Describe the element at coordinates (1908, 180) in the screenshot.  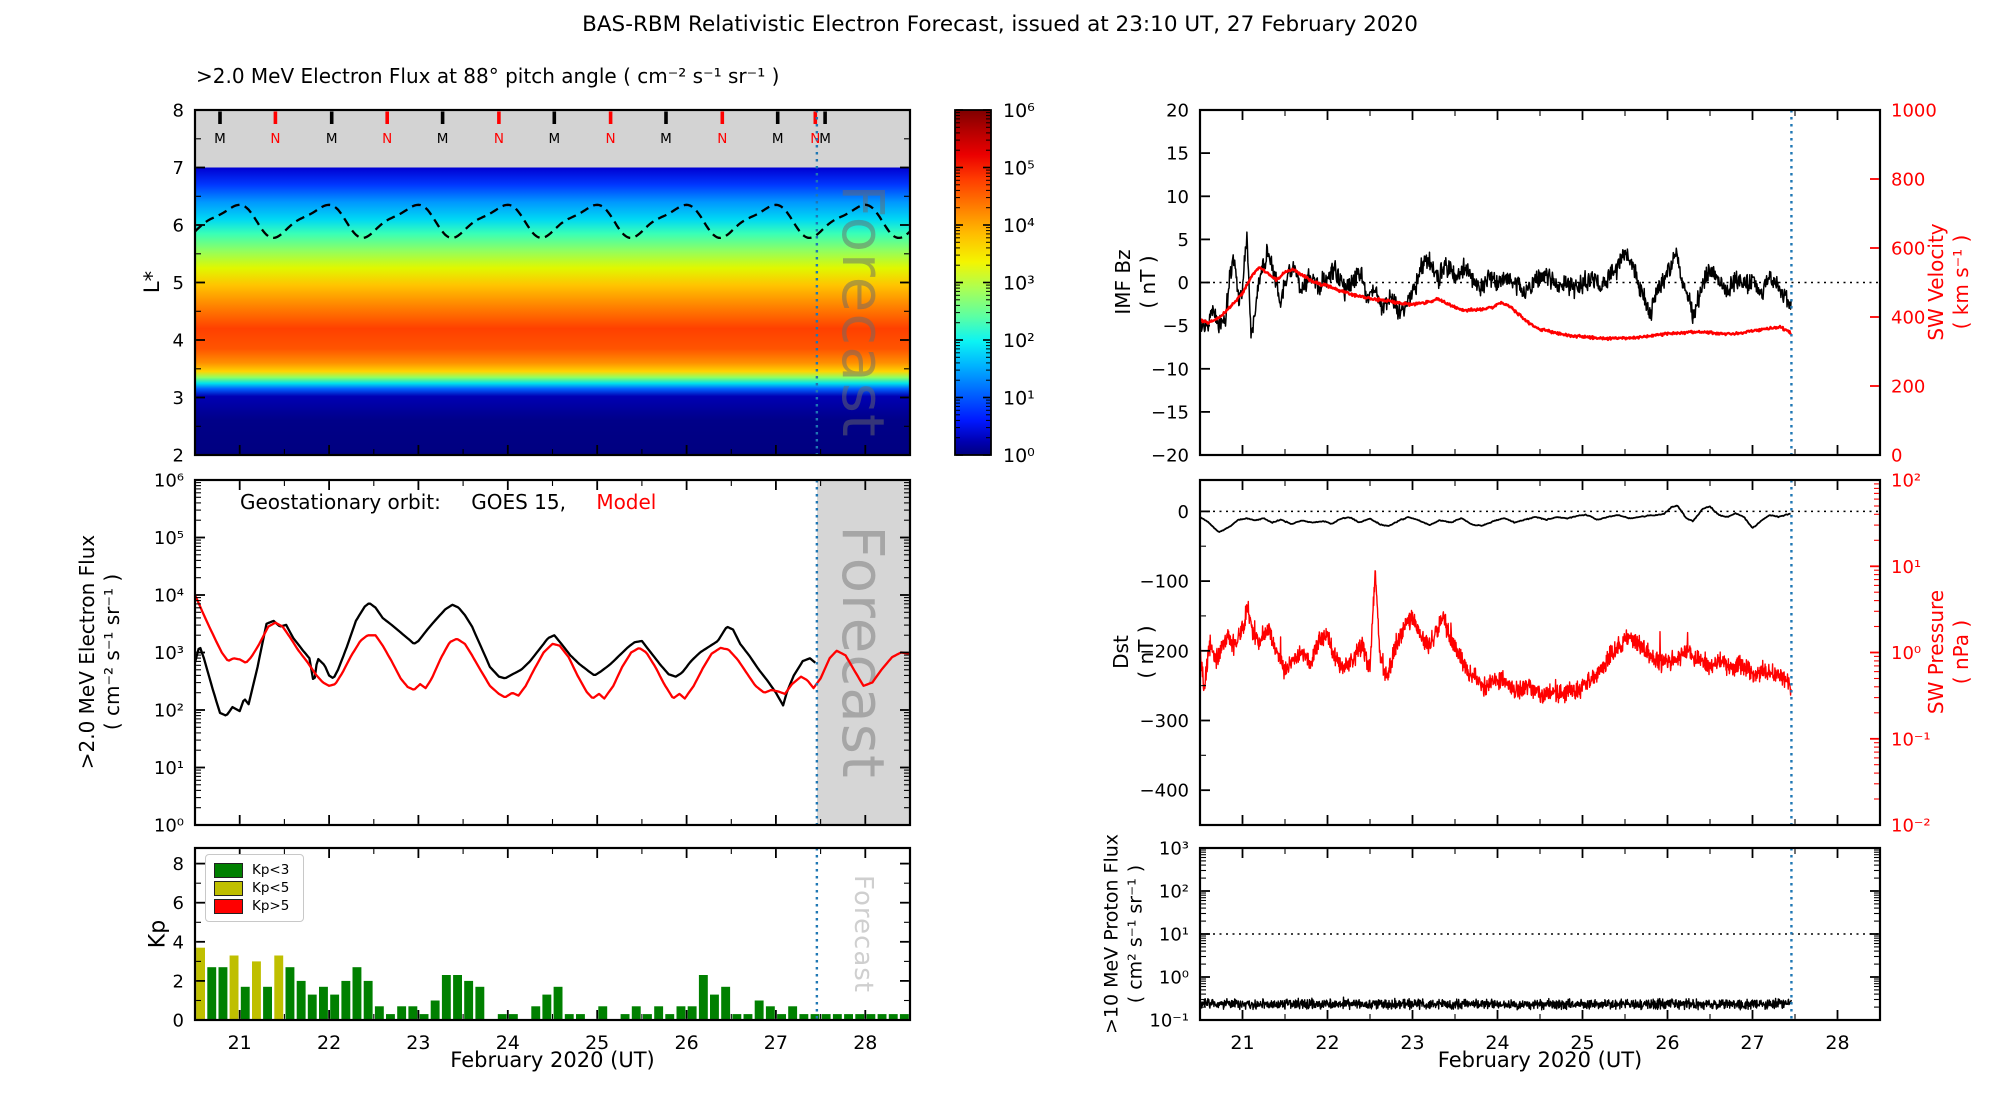
I see `svg-text: 800` at that location.